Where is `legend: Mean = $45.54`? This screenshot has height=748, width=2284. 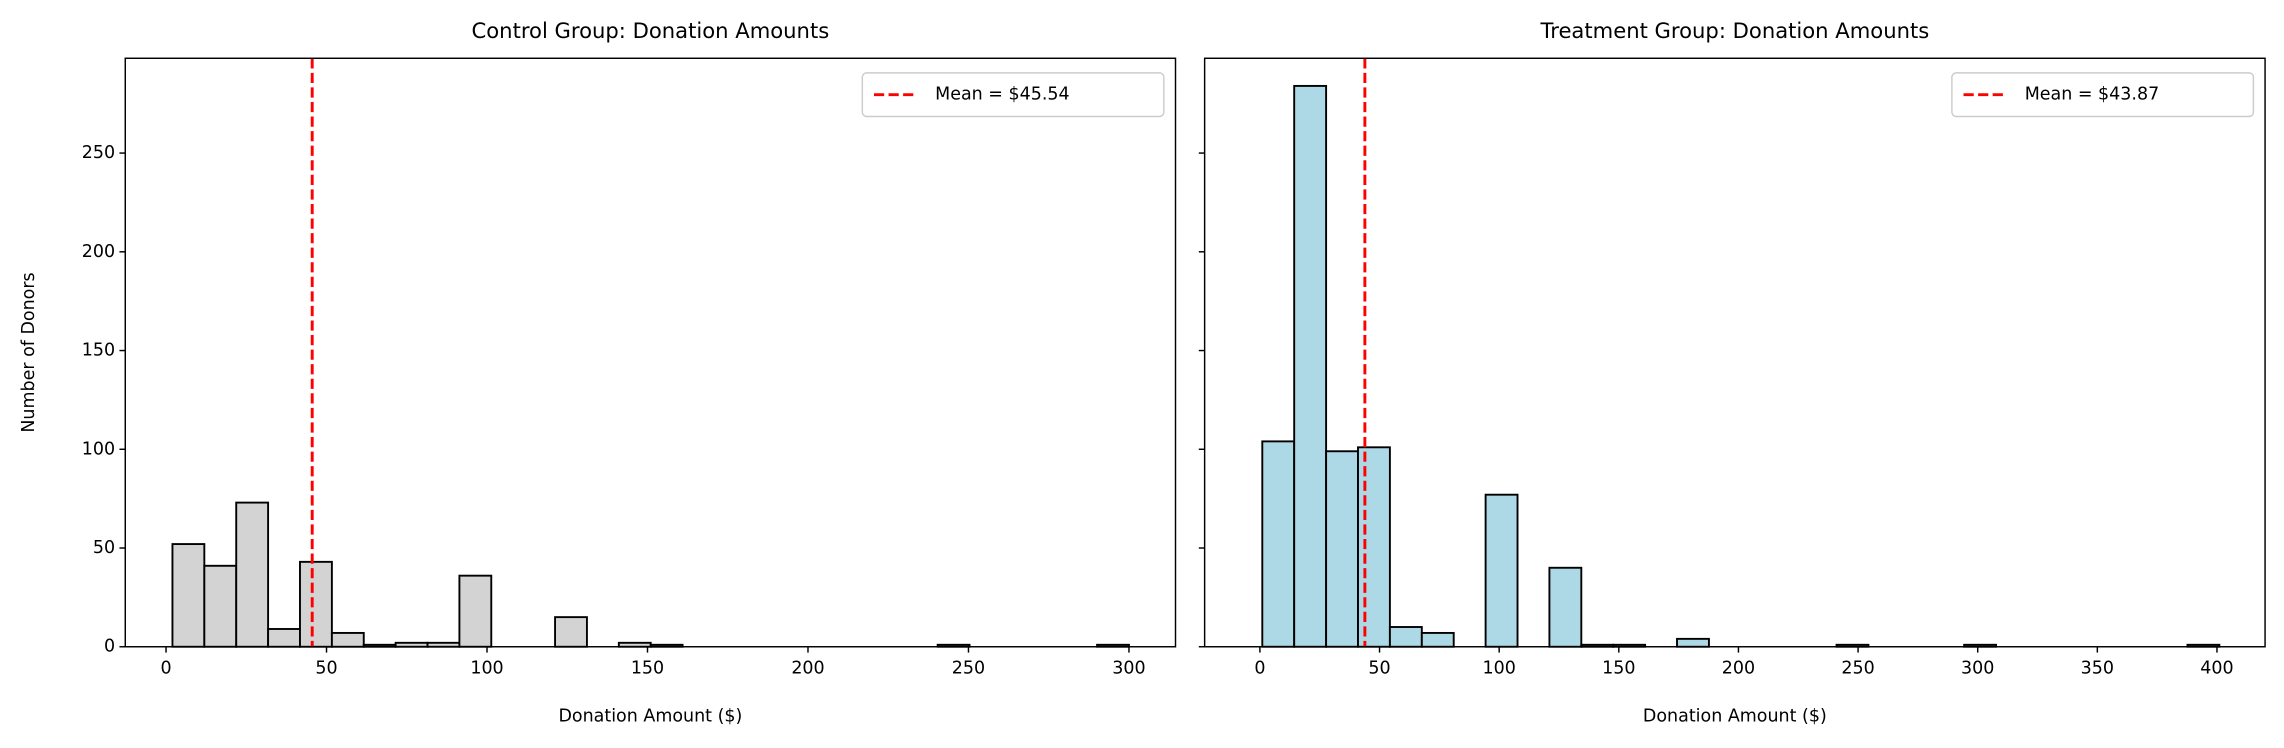
legend: Mean = $45.54 is located at coordinates (1013, 95).